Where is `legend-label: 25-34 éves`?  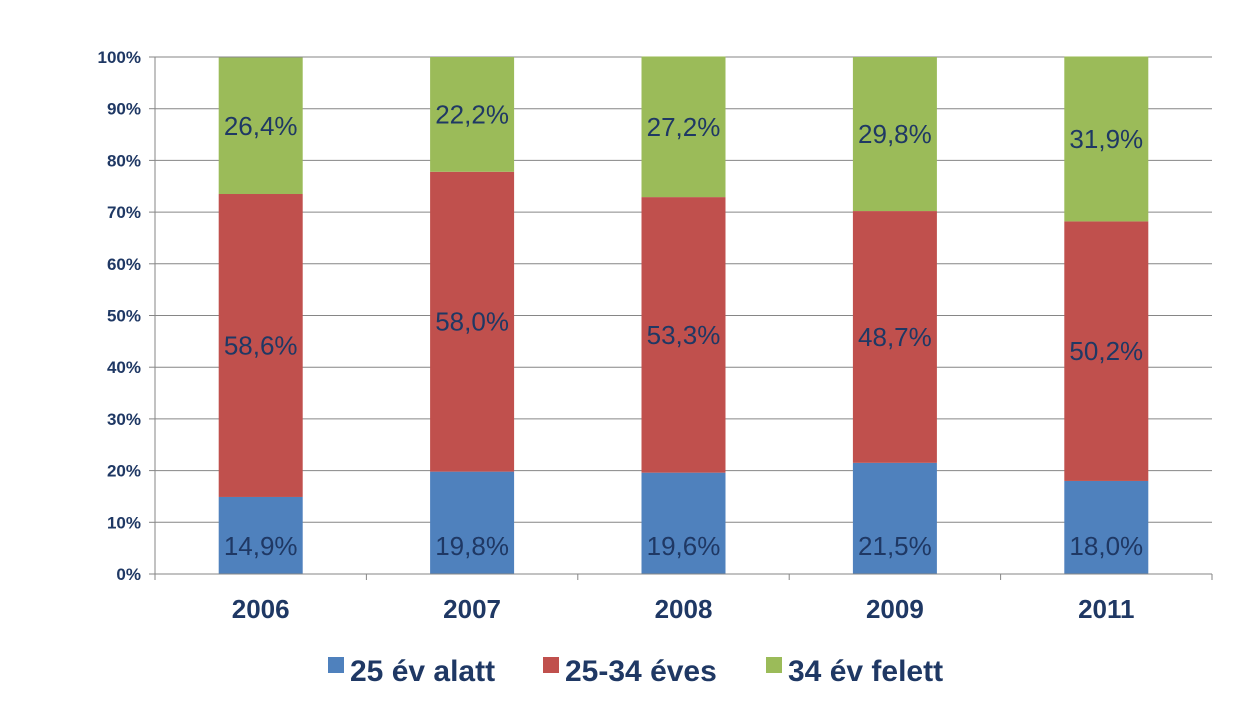
legend-label: 25-34 éves is located at coordinates (641, 671).